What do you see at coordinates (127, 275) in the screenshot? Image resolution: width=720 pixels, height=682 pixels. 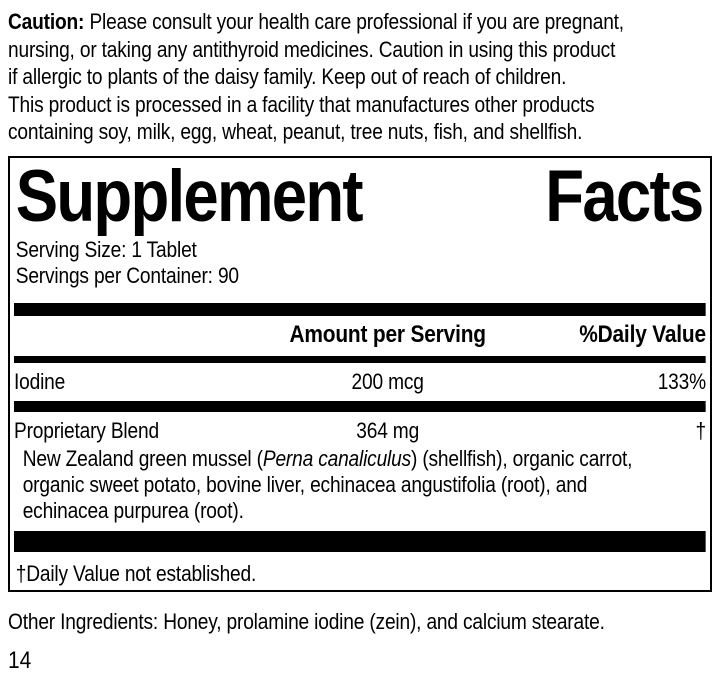 I see `servings-per-container: Servings per Container: 90` at bounding box center [127, 275].